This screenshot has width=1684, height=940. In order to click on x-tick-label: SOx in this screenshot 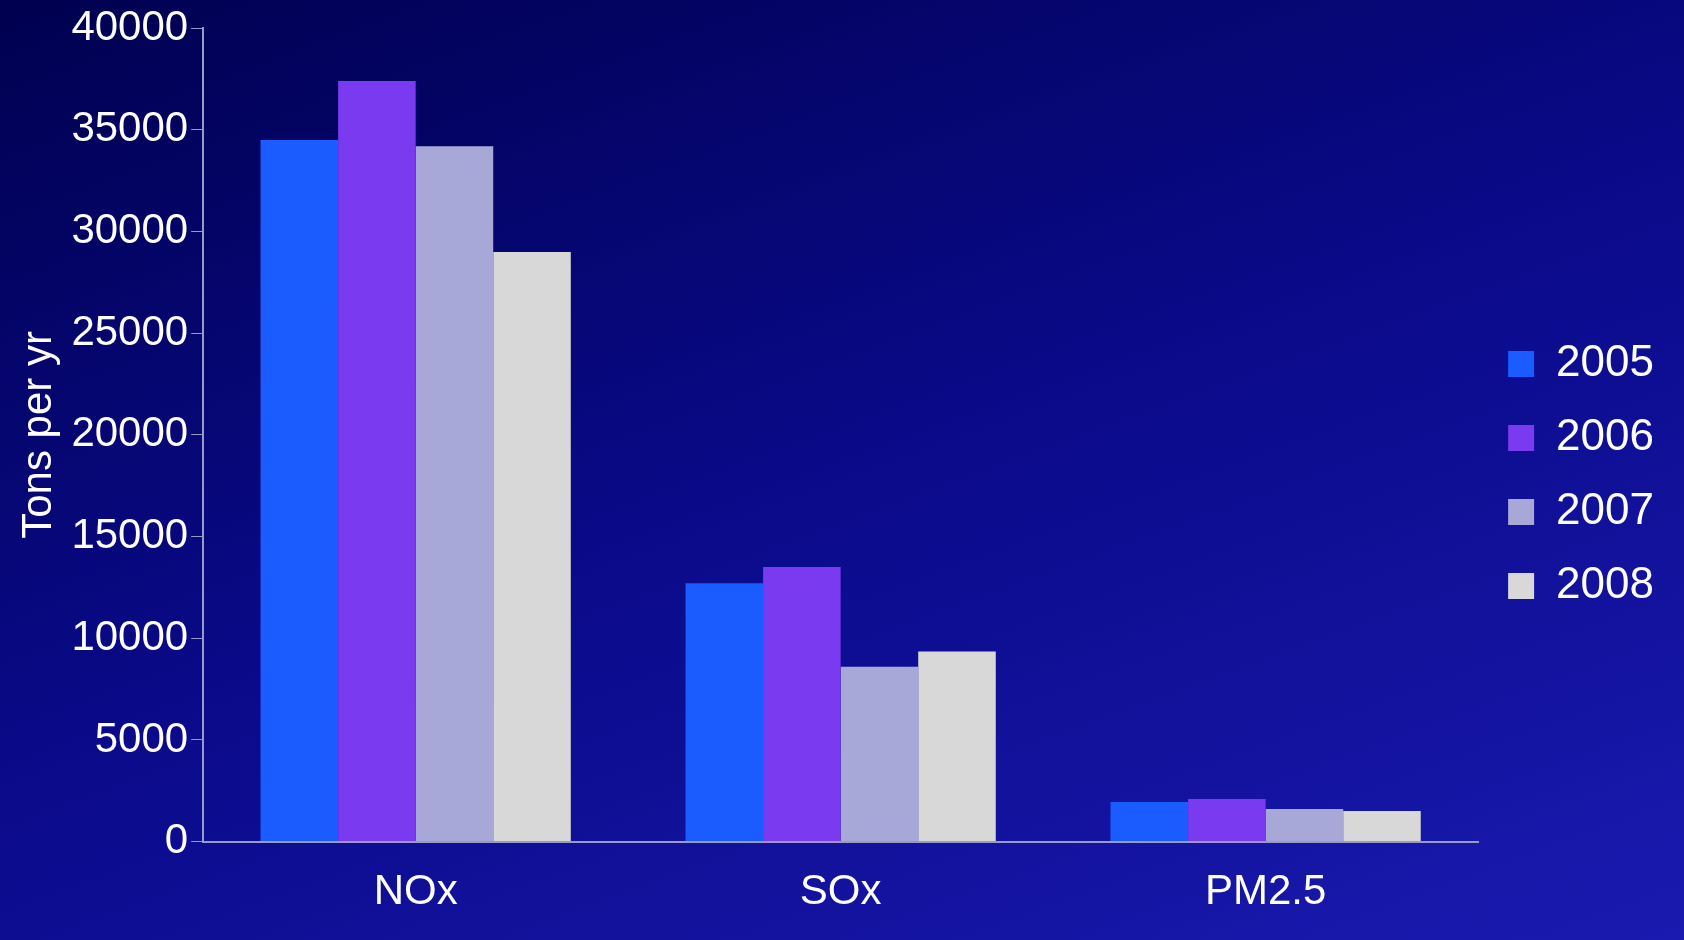, I will do `click(840, 890)`.